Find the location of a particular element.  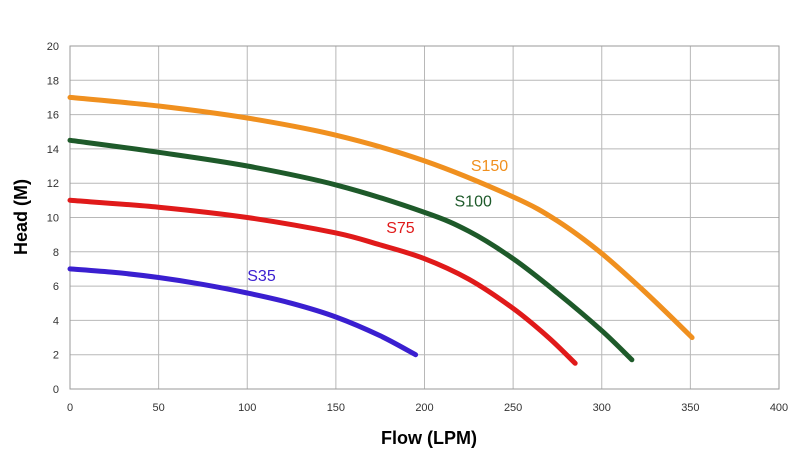

x-tick-label-300: 300 is located at coordinates (602, 408).